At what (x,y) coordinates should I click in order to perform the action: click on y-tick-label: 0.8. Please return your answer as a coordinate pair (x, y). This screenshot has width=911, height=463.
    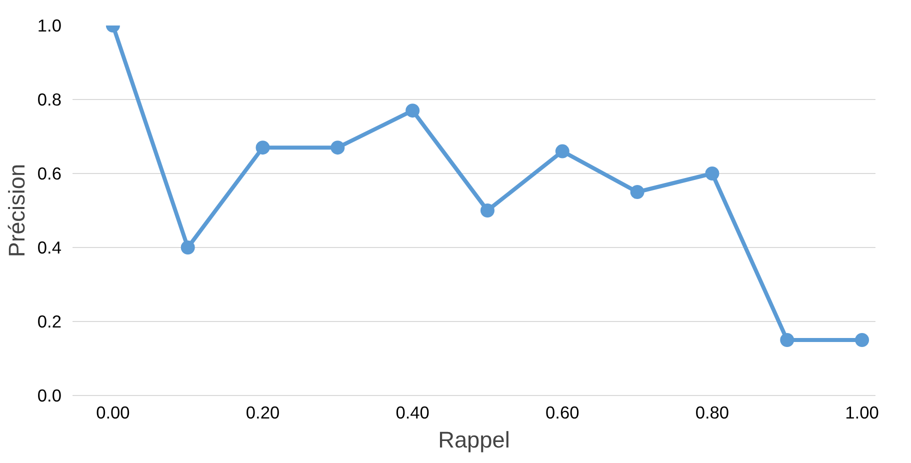
    Looking at the image, I should click on (49, 100).